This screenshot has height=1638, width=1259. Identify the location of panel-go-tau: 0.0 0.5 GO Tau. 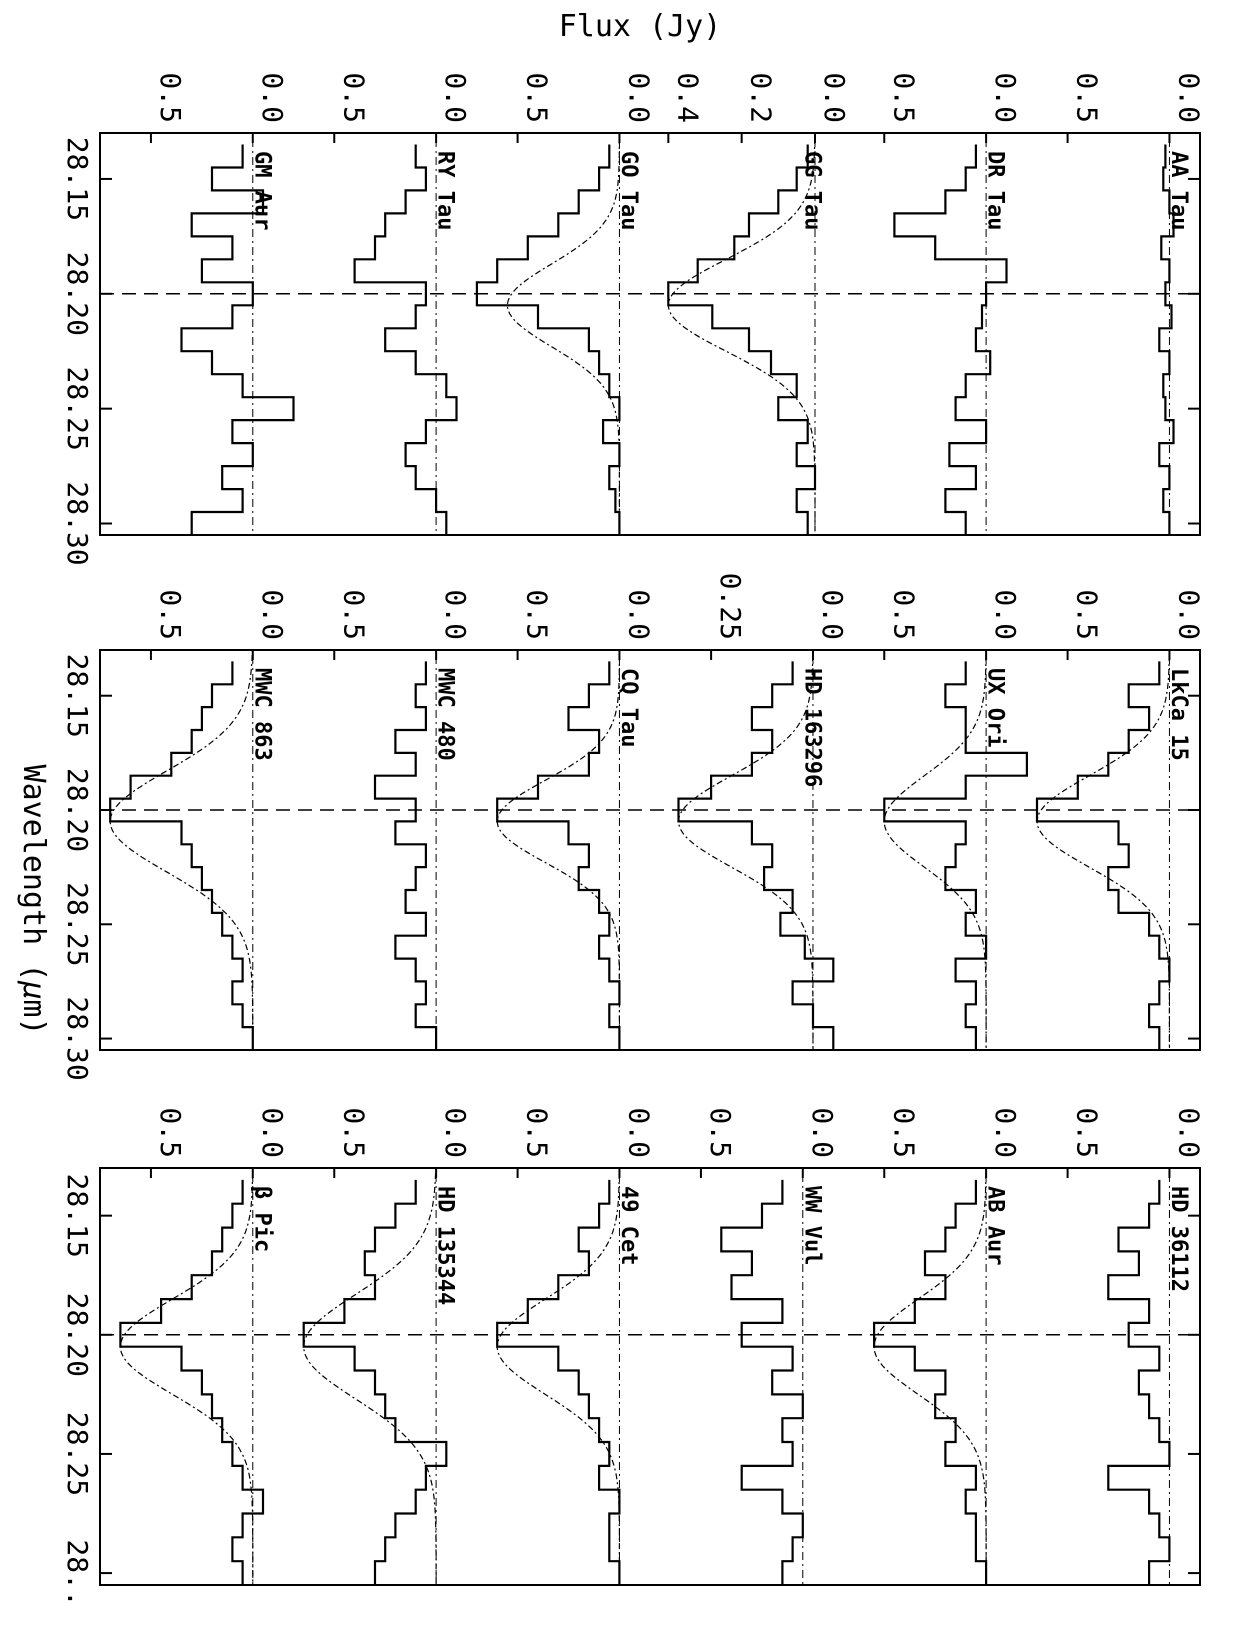
(565, 303).